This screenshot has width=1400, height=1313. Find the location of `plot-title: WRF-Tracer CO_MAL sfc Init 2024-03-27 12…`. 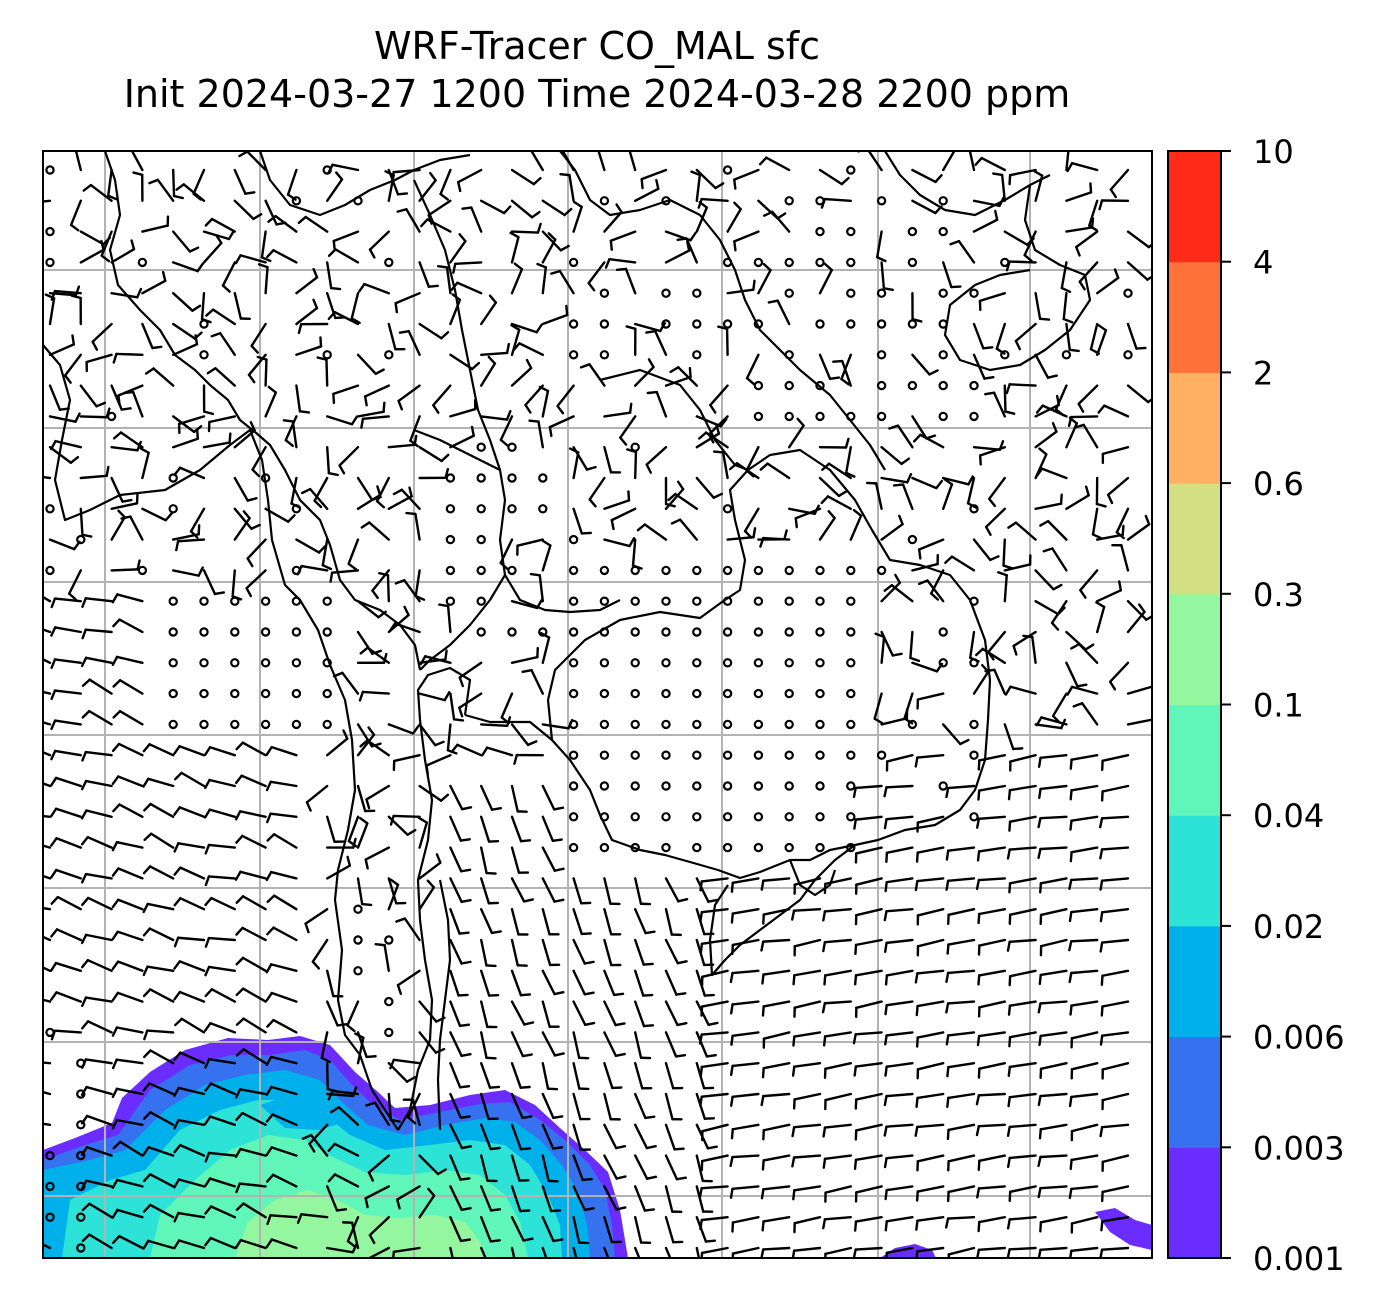

plot-title: WRF-Tracer CO_MAL sfc Init 2024-03-27 12… is located at coordinates (597, 70).